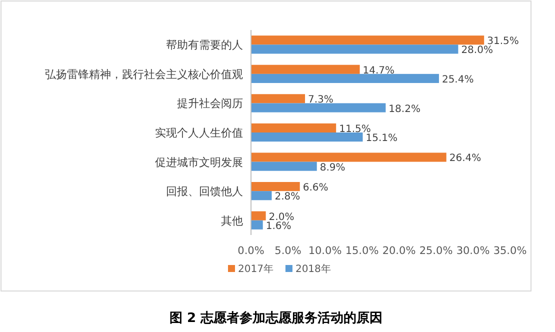  I want to click on x-tick-label: 25.0%, so click(436, 251).